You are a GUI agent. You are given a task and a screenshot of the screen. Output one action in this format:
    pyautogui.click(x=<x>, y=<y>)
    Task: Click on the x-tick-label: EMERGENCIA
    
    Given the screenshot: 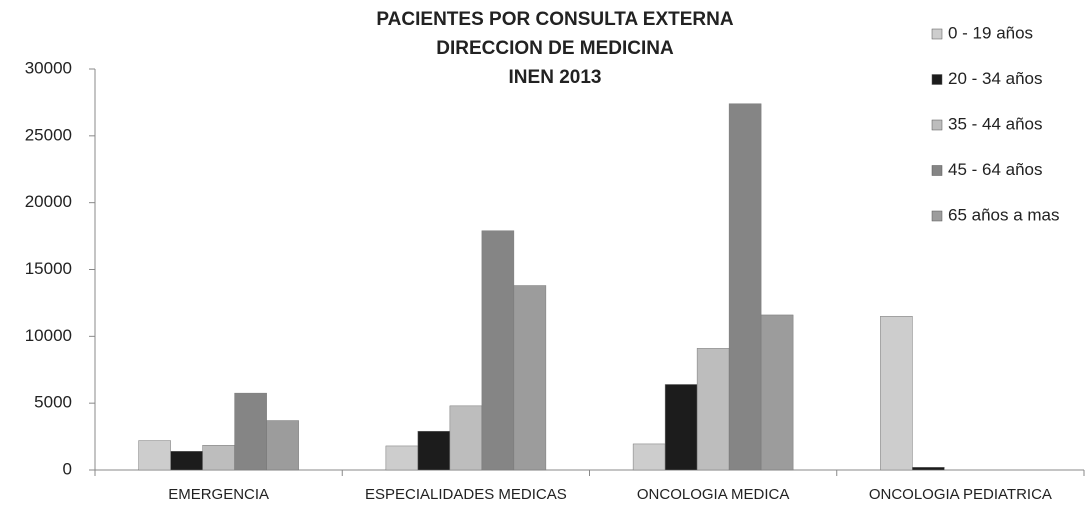 What is the action you would take?
    pyautogui.click(x=218, y=494)
    